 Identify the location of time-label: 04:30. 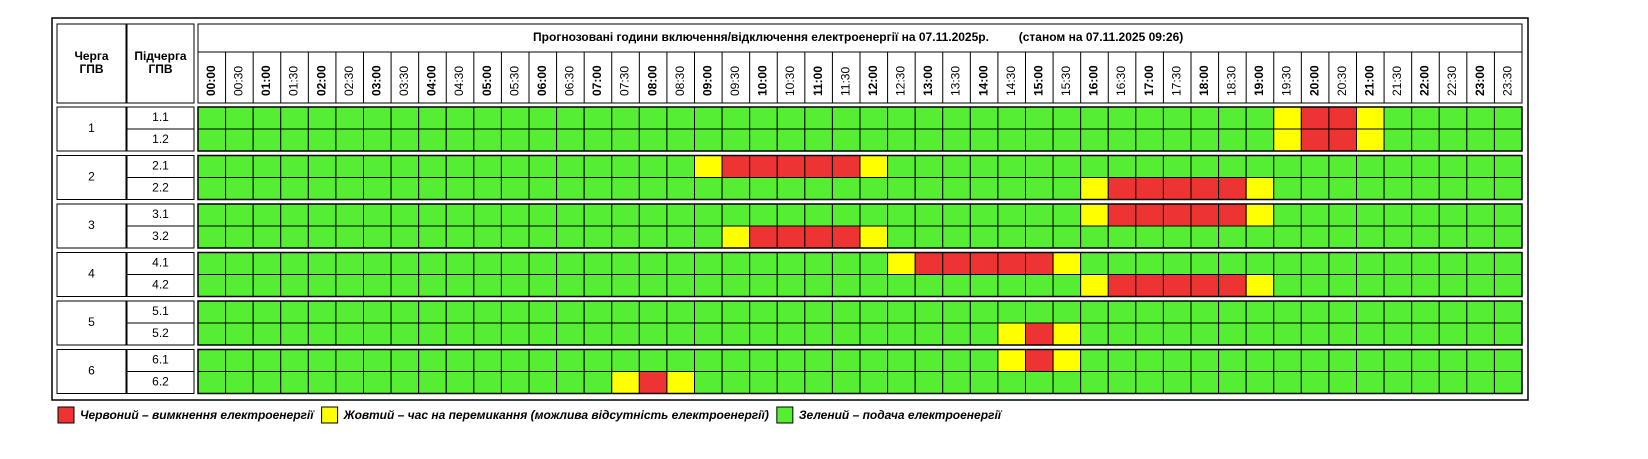
(459, 81).